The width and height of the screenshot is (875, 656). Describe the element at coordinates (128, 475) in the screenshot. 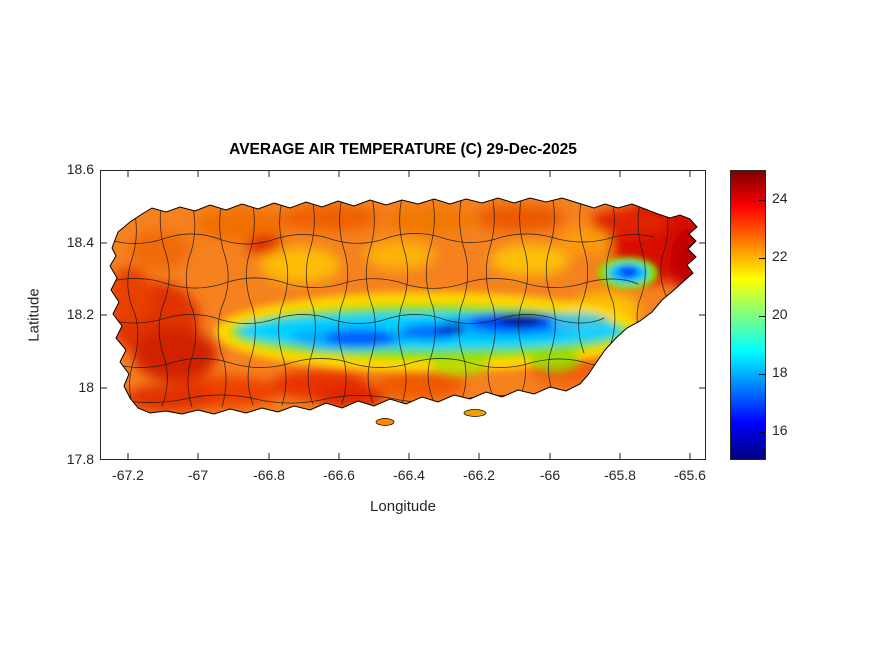

I see `x-tick-label: -67.2` at that location.